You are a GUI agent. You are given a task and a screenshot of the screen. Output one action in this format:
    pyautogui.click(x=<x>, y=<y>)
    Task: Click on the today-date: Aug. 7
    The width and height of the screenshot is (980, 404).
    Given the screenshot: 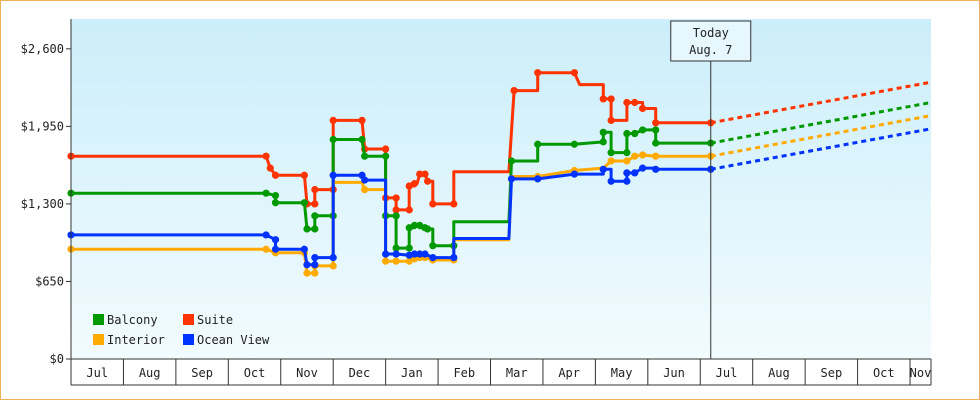 What is the action you would take?
    pyautogui.click(x=710, y=50)
    